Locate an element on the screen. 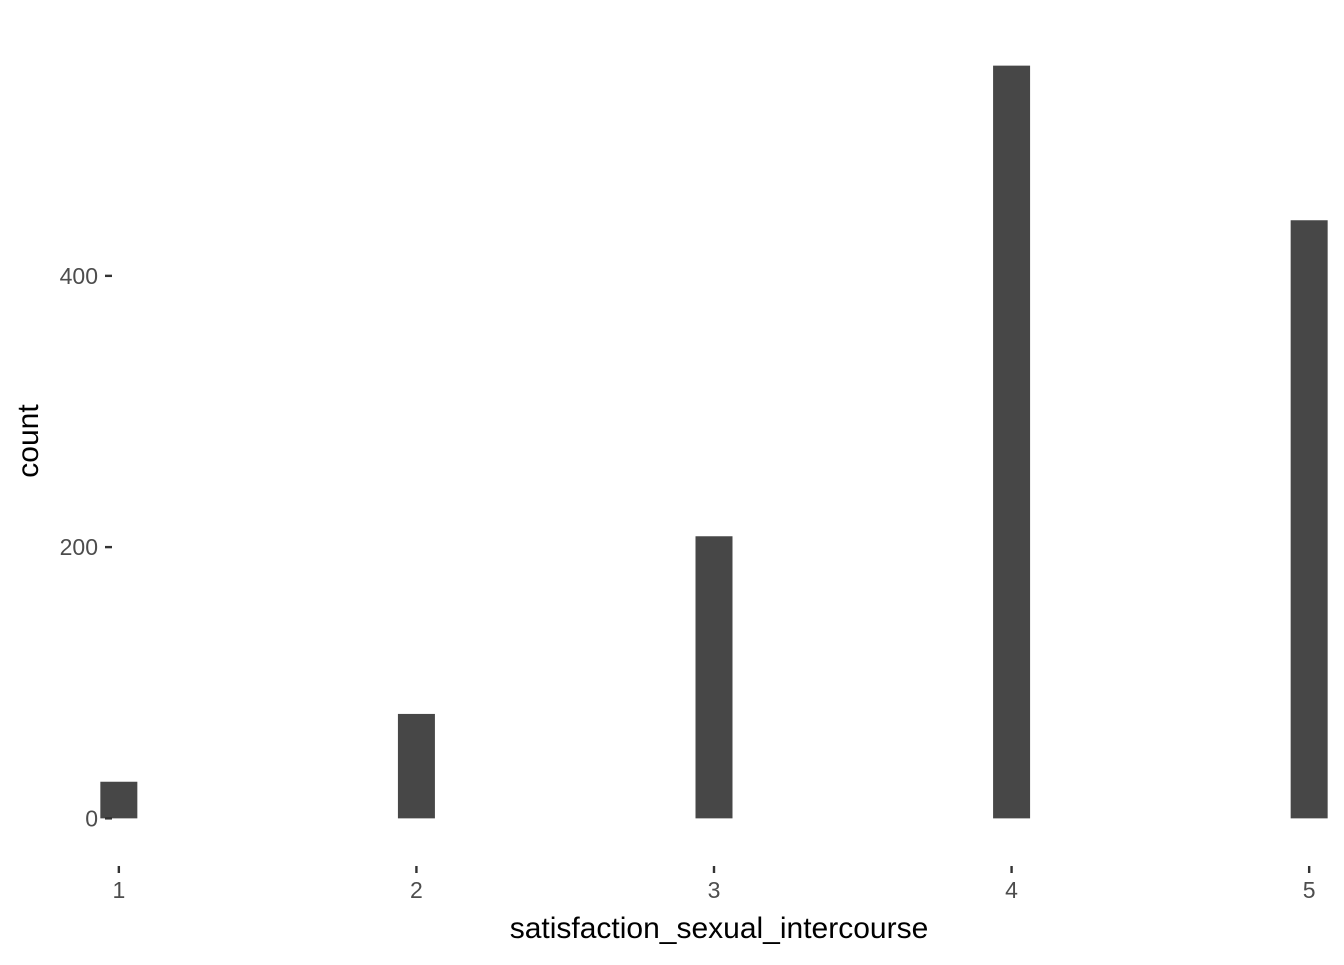 The width and height of the screenshot is (1344, 965). x-tick-label: 5 is located at coordinates (1309, 890).